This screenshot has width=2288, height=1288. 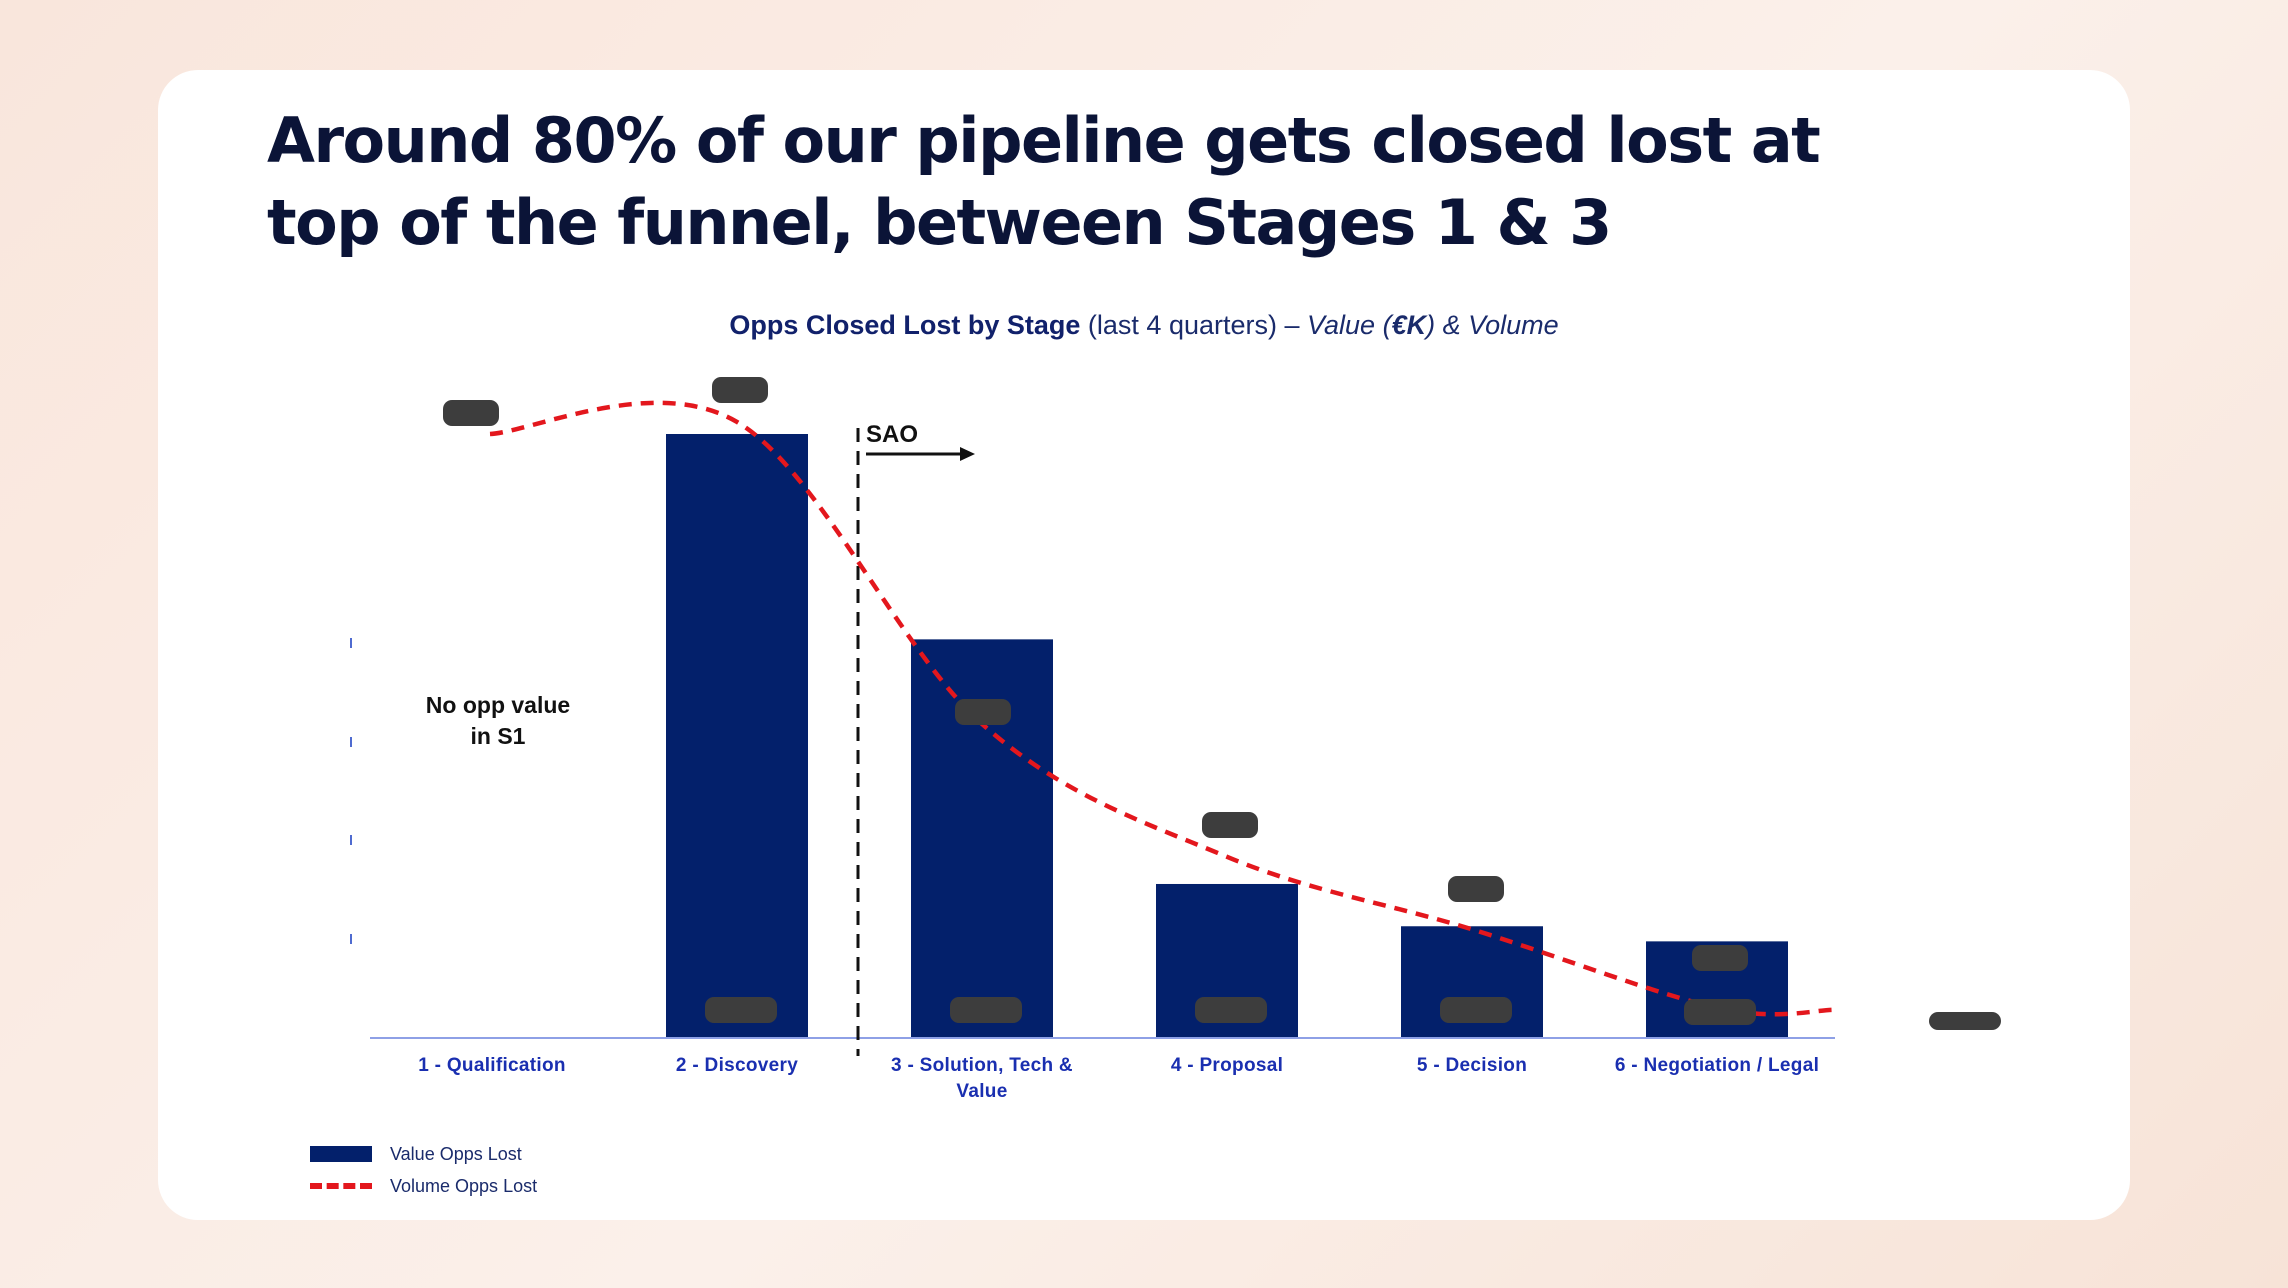 What do you see at coordinates (1433, 325) in the screenshot?
I see `chart-title-units: Value (€K) & Volume` at bounding box center [1433, 325].